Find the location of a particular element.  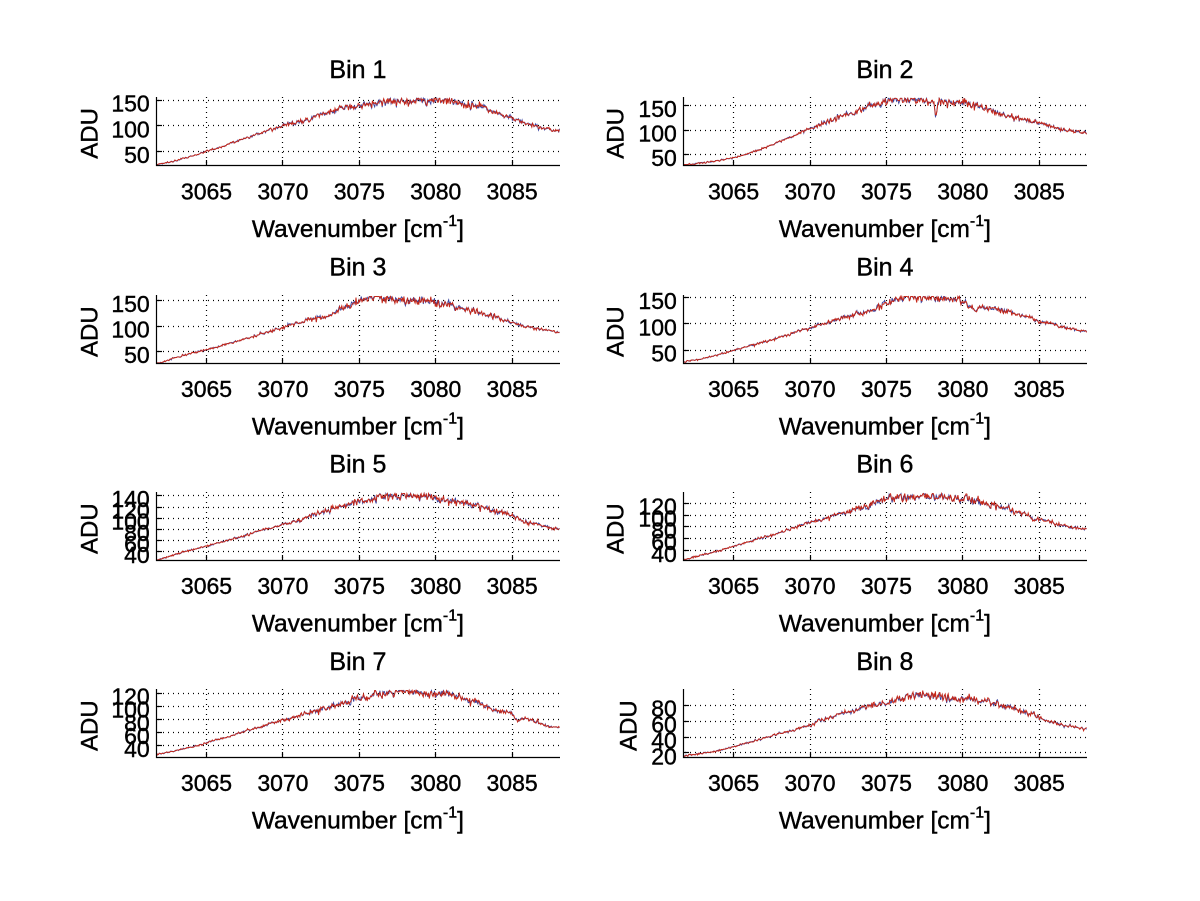

svg-text: 20 is located at coordinates (664, 756).